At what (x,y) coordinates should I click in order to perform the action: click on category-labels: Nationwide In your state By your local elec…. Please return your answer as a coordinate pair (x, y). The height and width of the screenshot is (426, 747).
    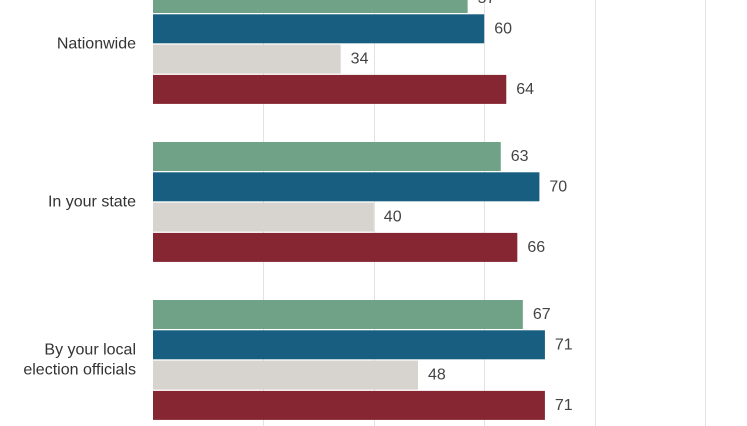
    Looking at the image, I should click on (79, 206).